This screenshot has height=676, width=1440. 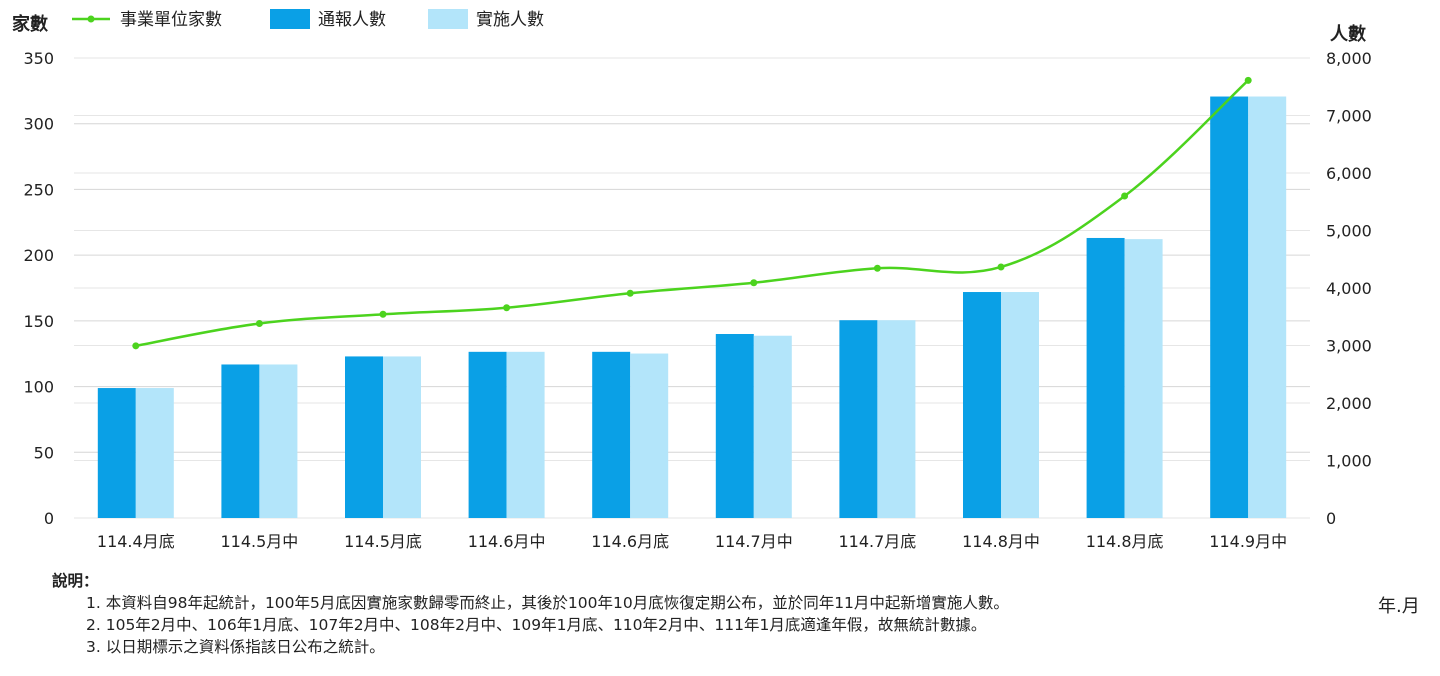 I want to click on x-tick-label: 114.7月中, so click(x=754, y=541).